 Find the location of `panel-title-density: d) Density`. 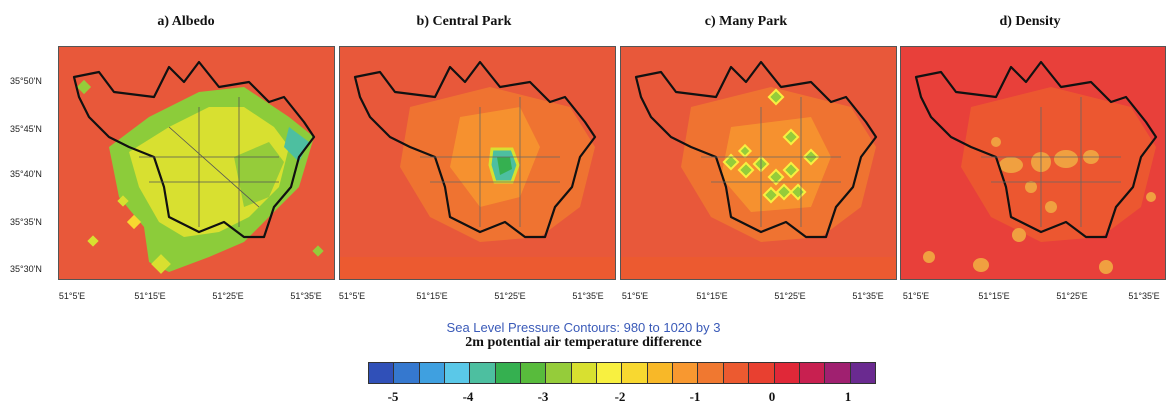

panel-title-density: d) Density is located at coordinates (1030, 21).